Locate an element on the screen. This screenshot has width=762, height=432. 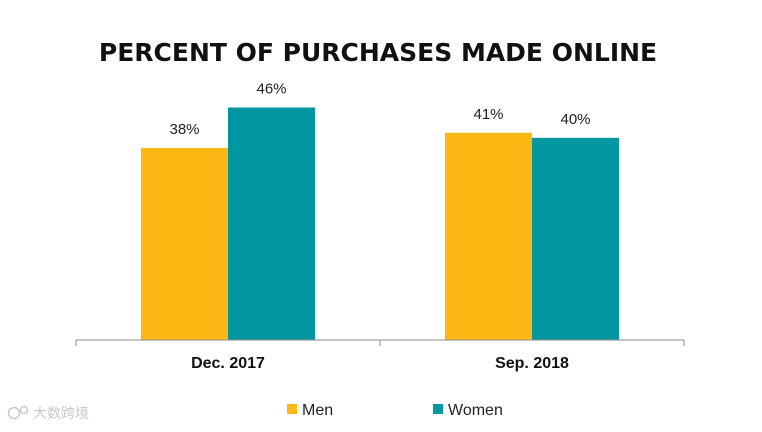
watermark-logo-icon is located at coordinates (18, 412).